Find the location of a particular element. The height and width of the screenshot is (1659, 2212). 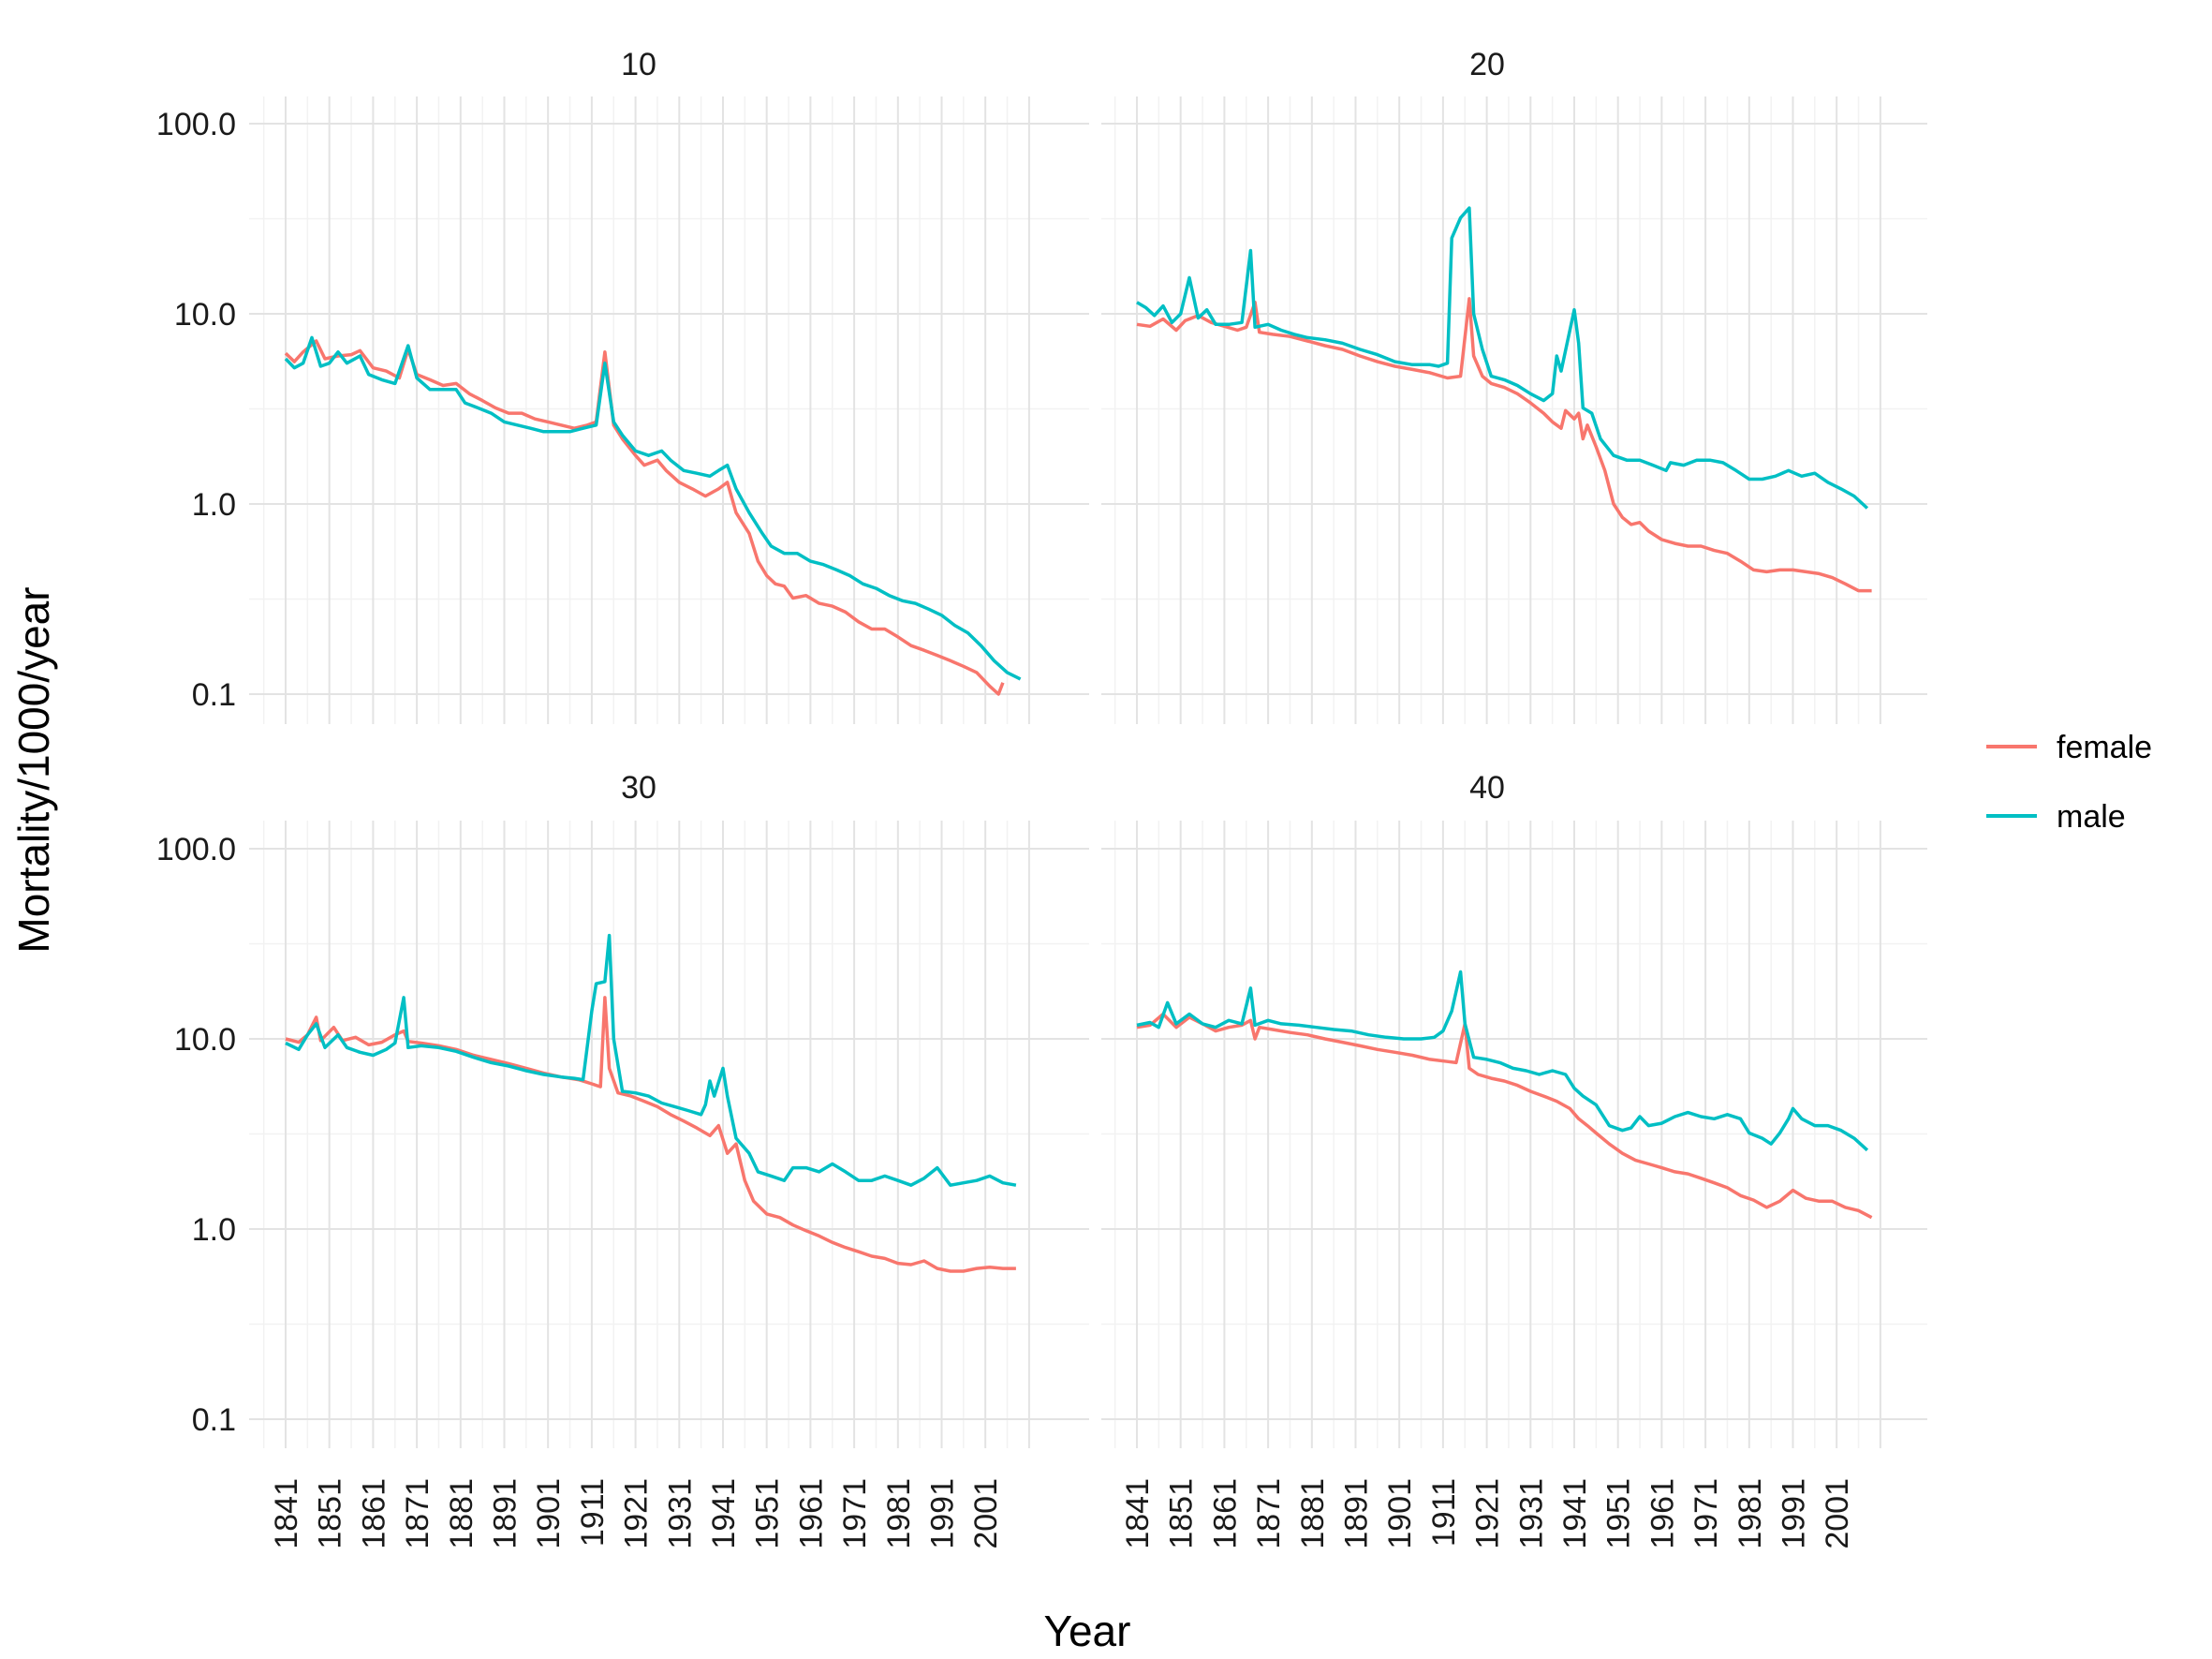

panel-title: 30 is located at coordinates (638, 788).